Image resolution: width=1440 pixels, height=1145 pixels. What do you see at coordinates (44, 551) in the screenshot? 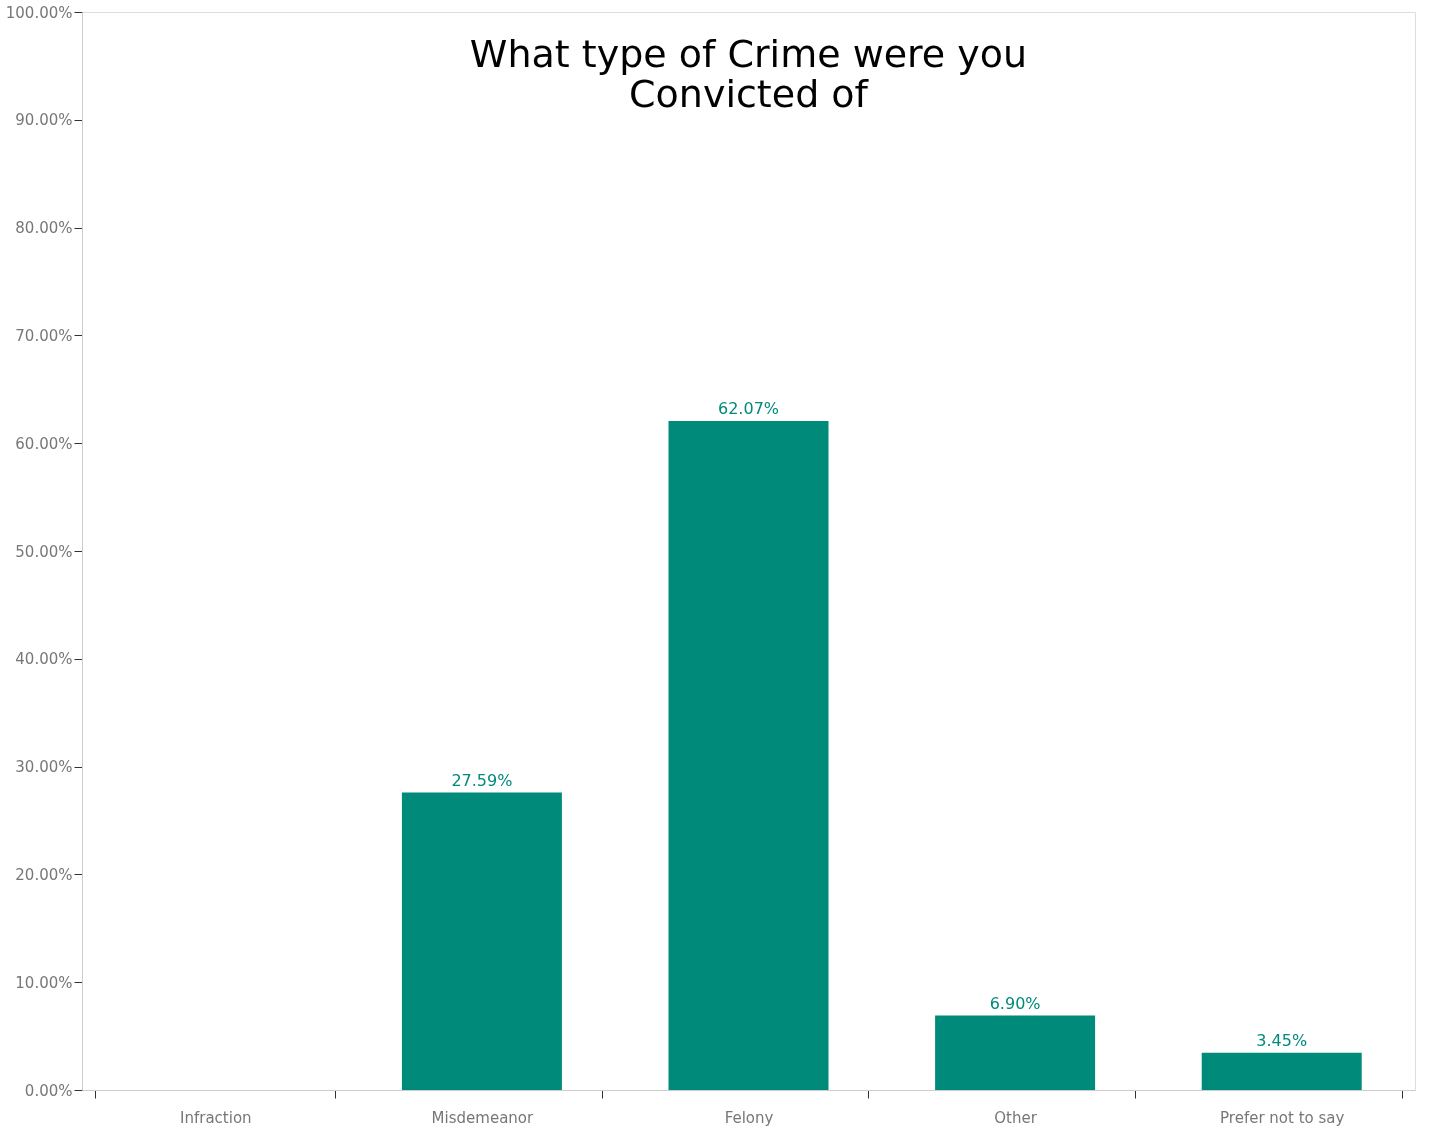
I see `y-tick-label: 50.00%` at bounding box center [44, 551].